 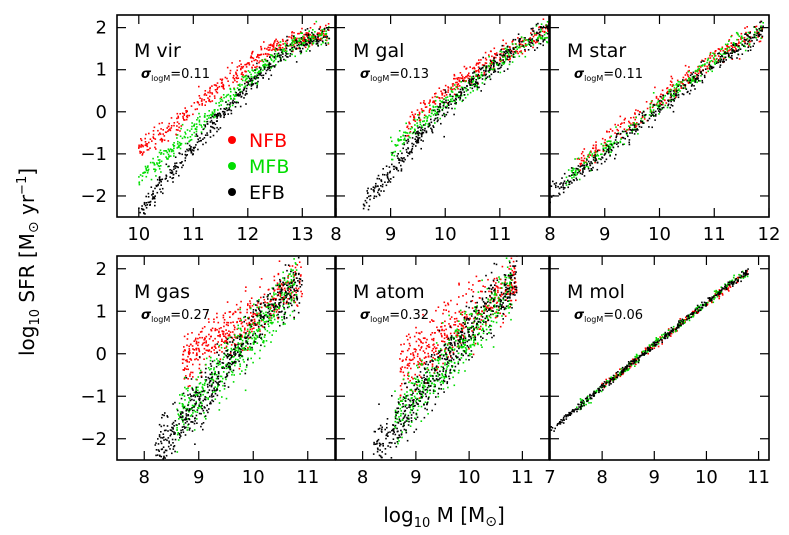 What do you see at coordinates (226, 116) in the screenshot?
I see `plot-frame` at bounding box center [226, 116].